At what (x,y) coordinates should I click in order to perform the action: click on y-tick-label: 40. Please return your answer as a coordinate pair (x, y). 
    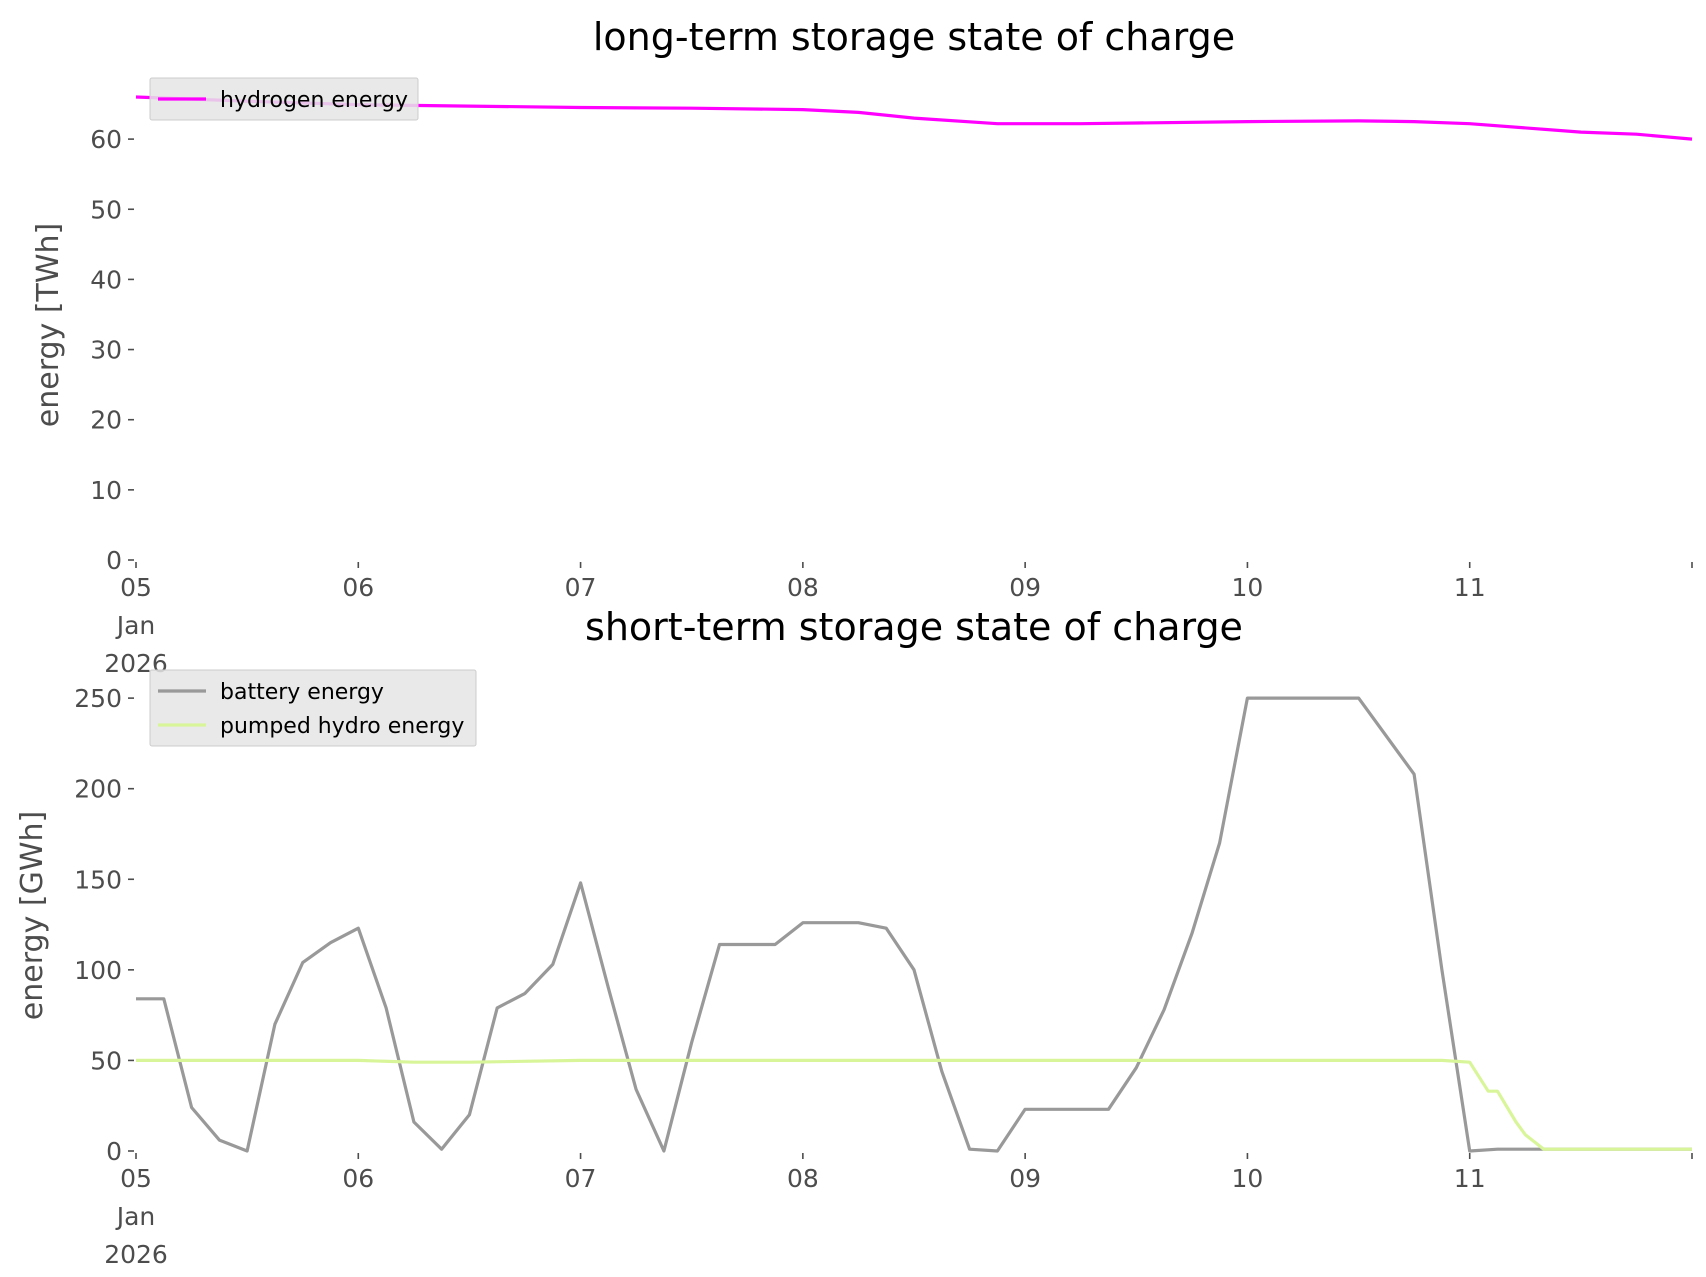
    Looking at the image, I should click on (106, 279).